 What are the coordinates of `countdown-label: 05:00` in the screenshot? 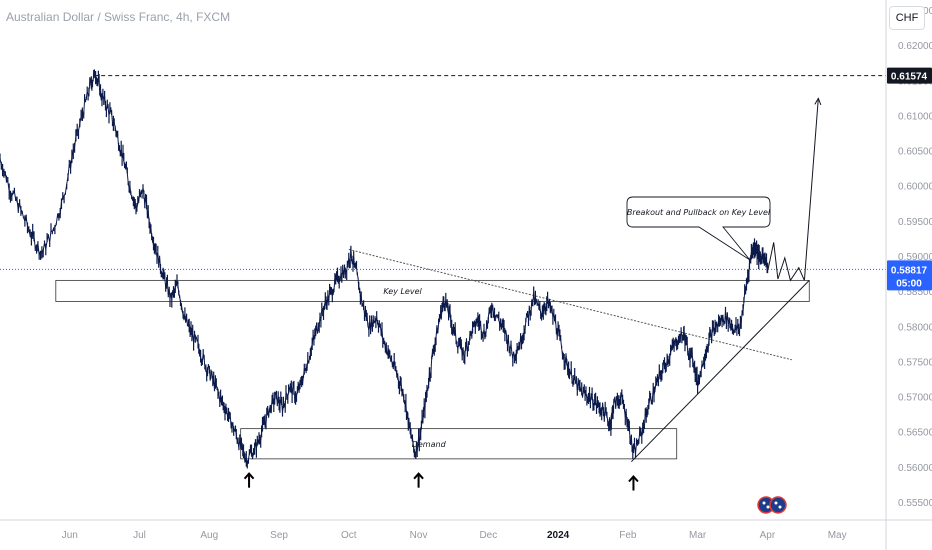 It's located at (909, 283).